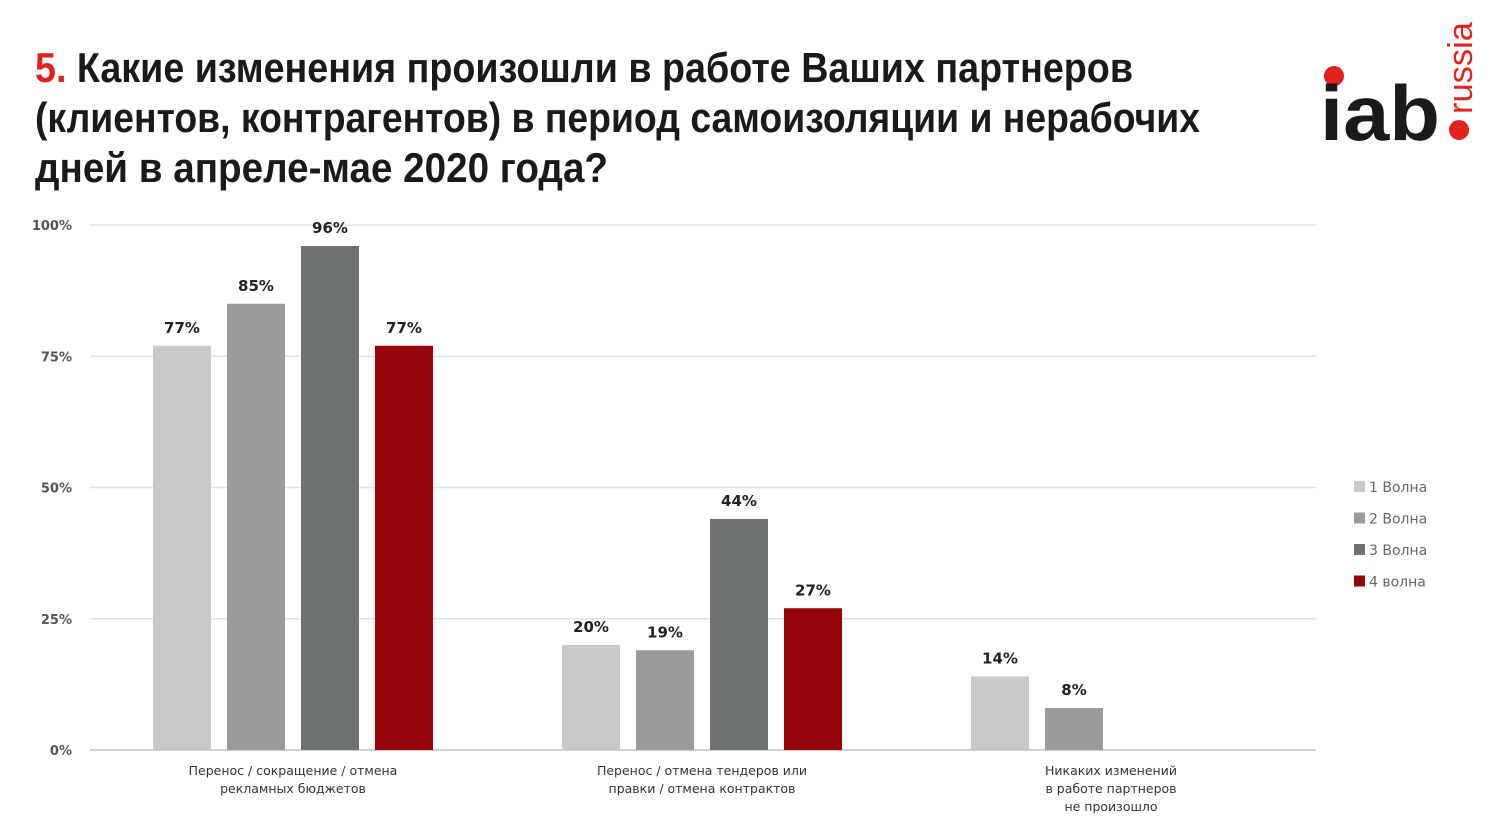 This screenshot has width=1496, height=826. What do you see at coordinates (330, 228) in the screenshot?
I see `data-label: 96%` at bounding box center [330, 228].